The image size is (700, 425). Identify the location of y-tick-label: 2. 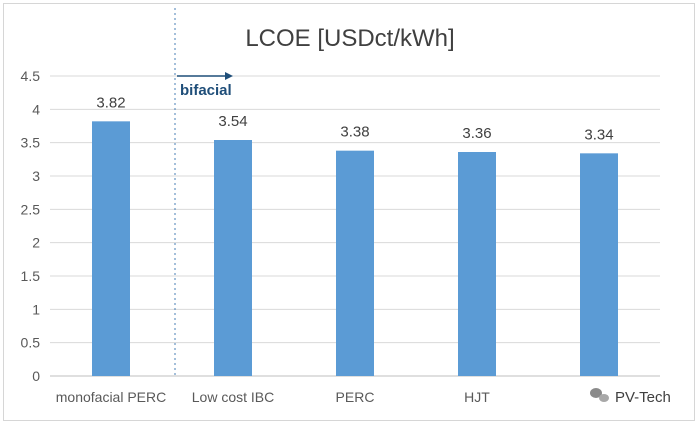
(36, 243).